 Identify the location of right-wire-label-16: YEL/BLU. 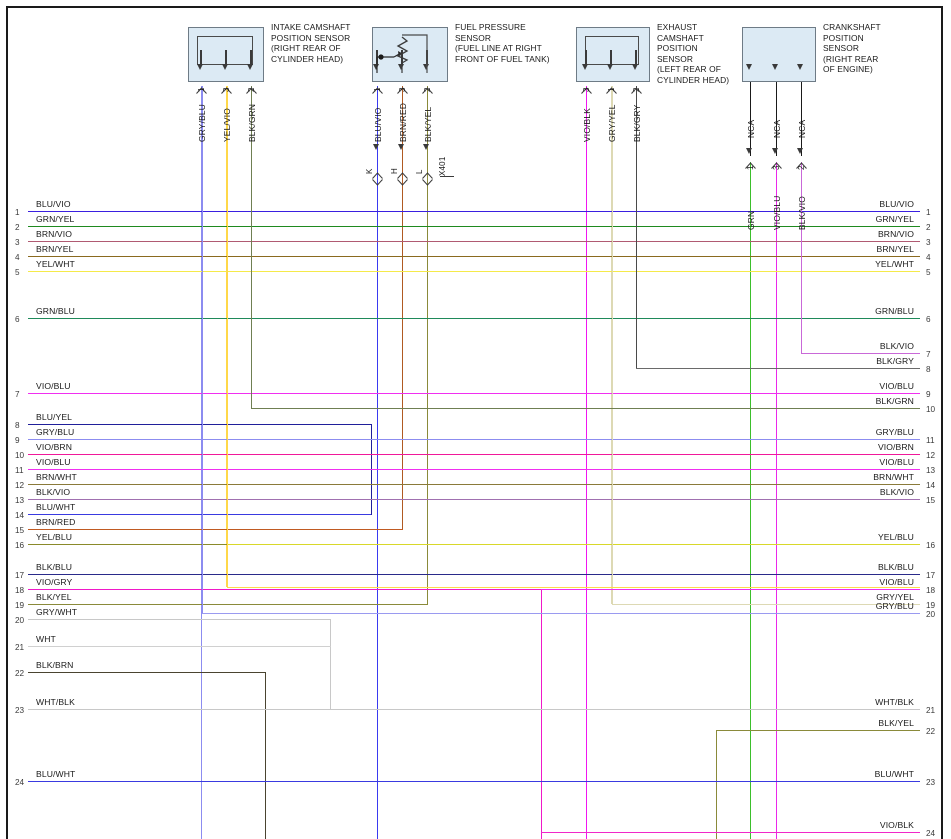
(895, 537).